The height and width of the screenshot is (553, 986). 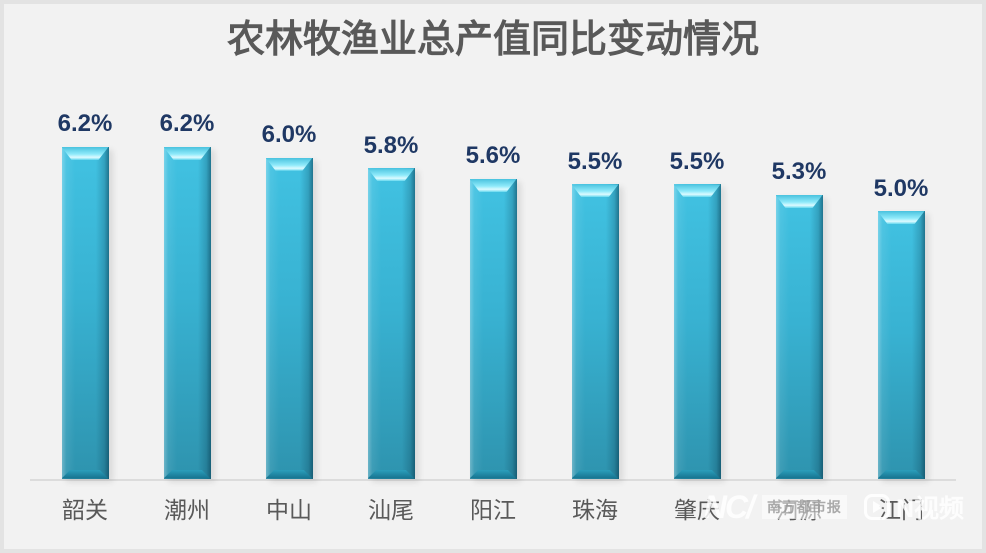 I want to click on x-axis-label: 汕尾, so click(x=391, y=509).